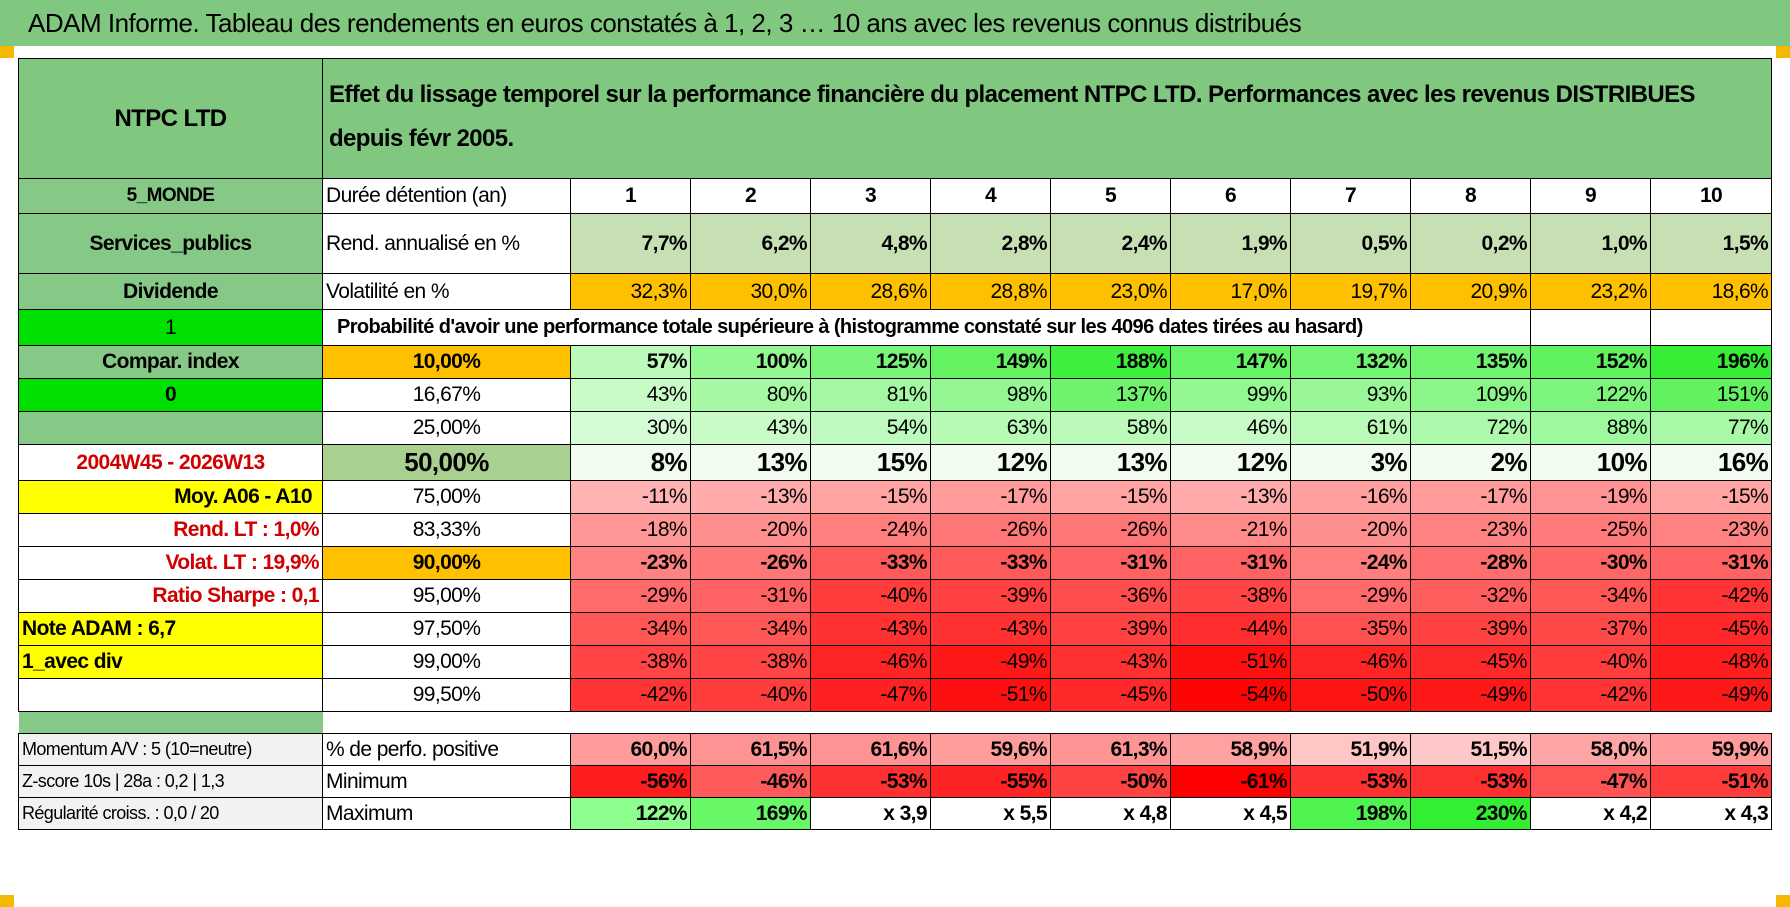  What do you see at coordinates (1350, 662) in the screenshot?
I see `quantile-value: -46%` at bounding box center [1350, 662].